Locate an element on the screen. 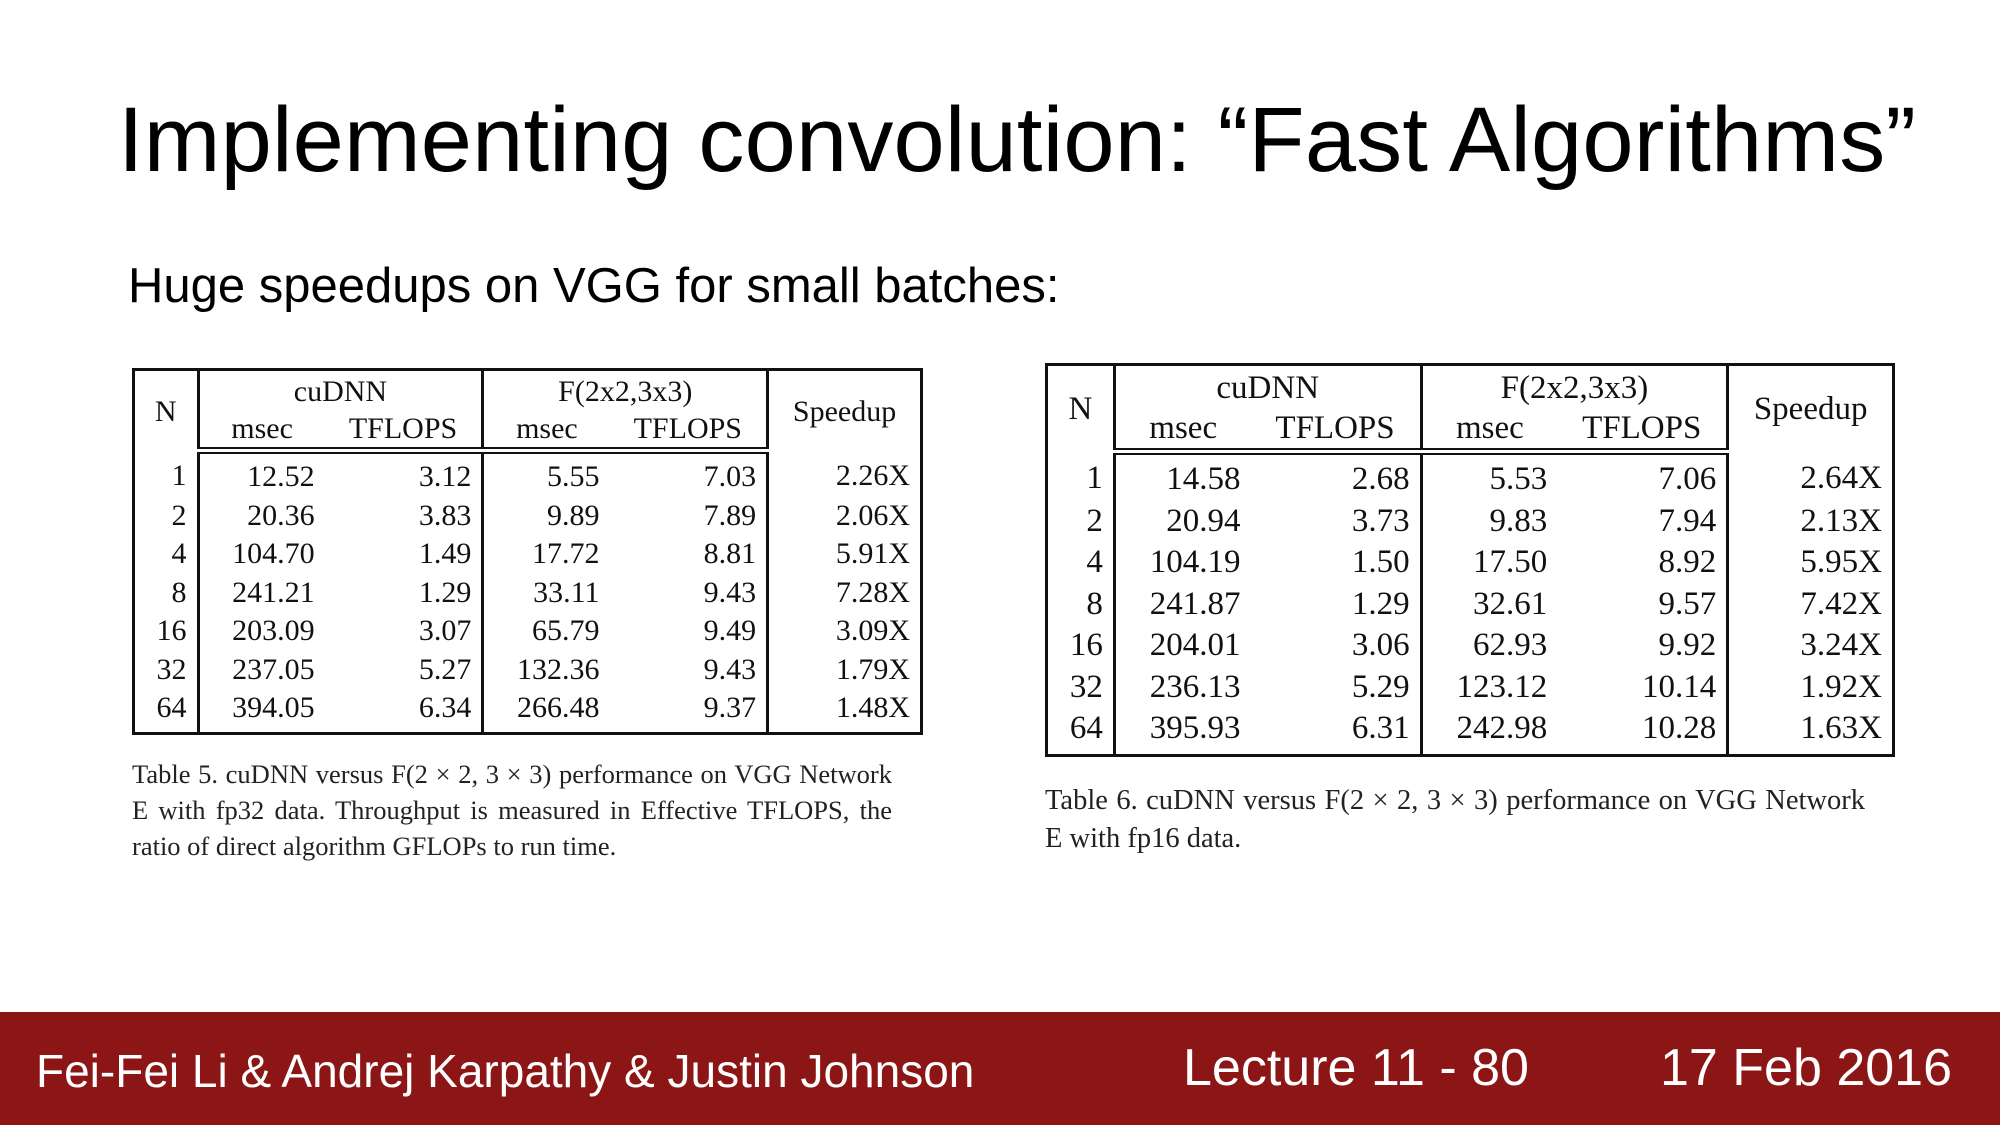 The height and width of the screenshot is (1125, 2000). table-row: 16 203.09 3.07 65.79 9.49 3.09X is located at coordinates (528, 631).